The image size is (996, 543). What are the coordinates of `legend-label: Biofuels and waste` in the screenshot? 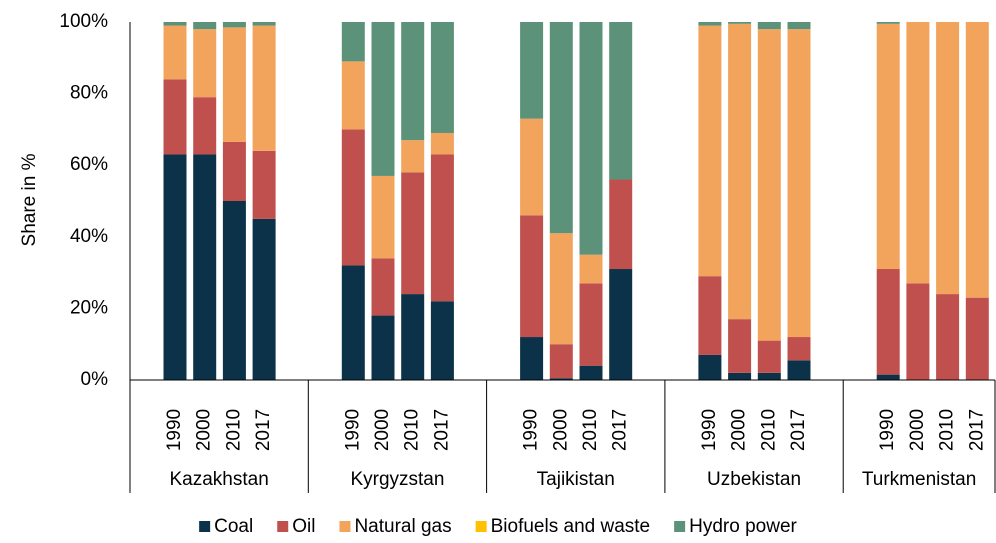 It's located at (571, 526).